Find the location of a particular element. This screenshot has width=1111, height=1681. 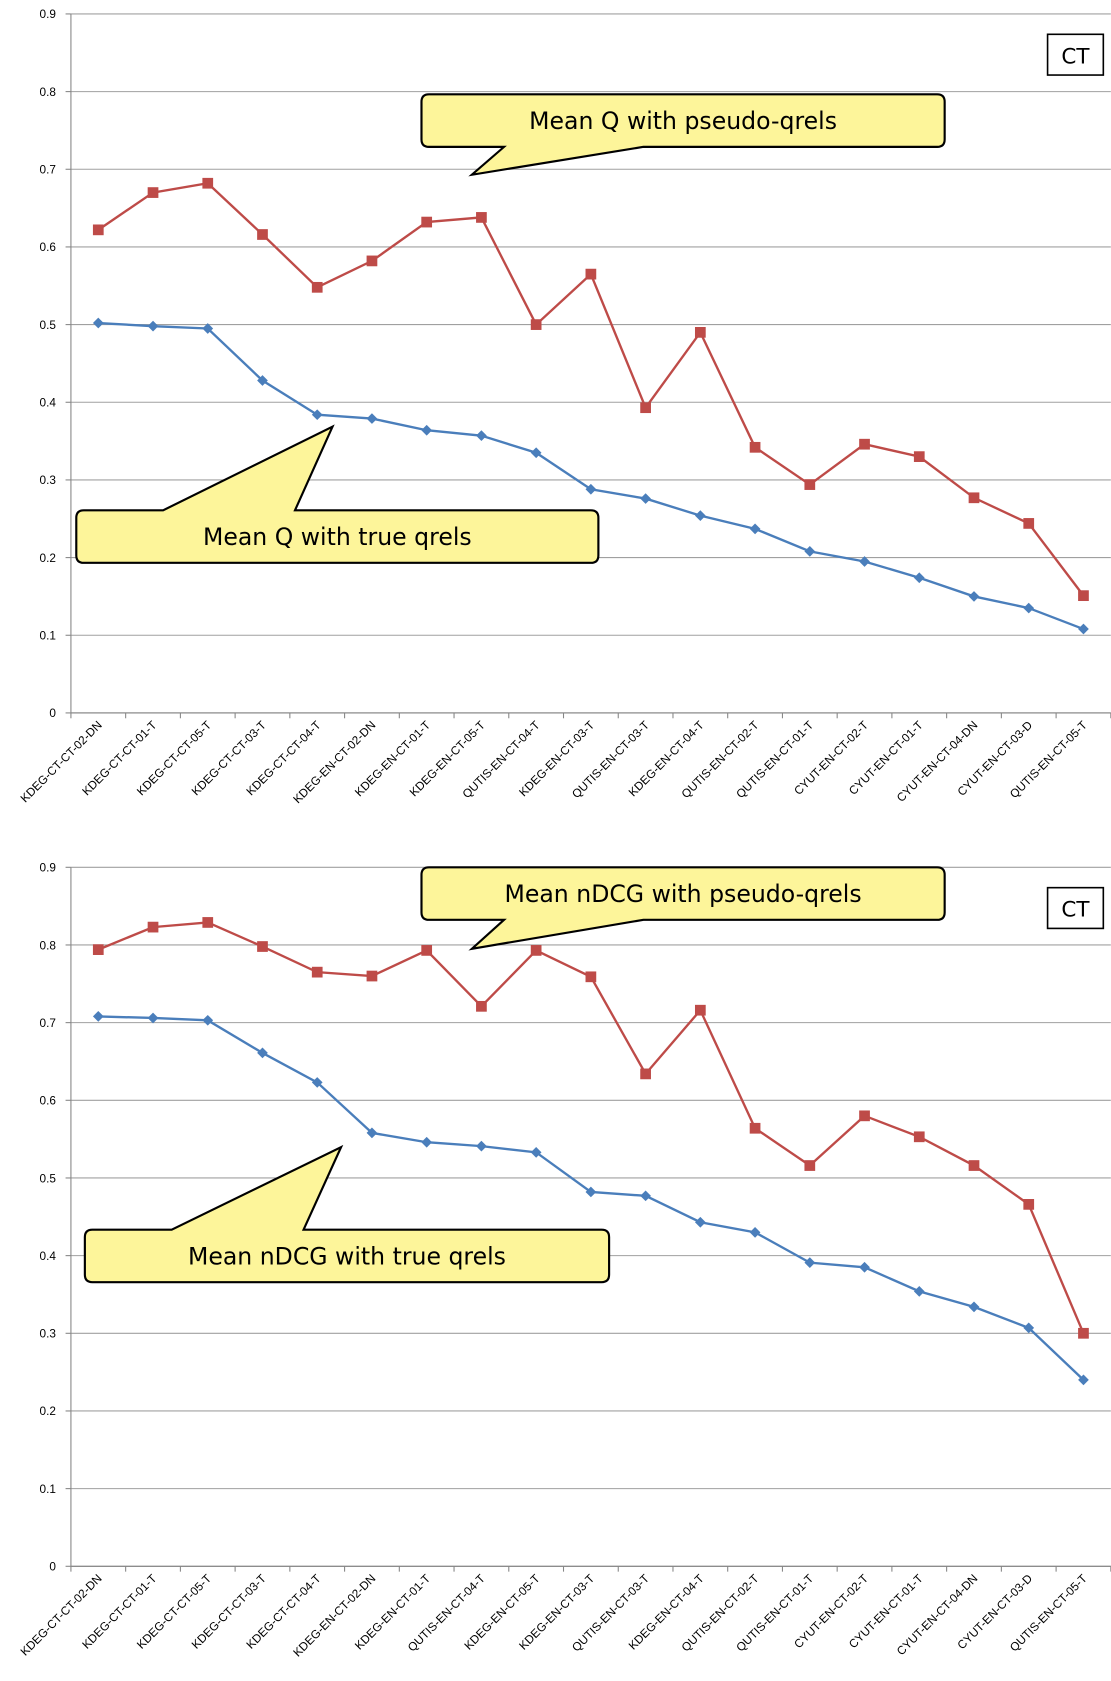

series-label: Mean Q with true qrels is located at coordinates (337, 537).